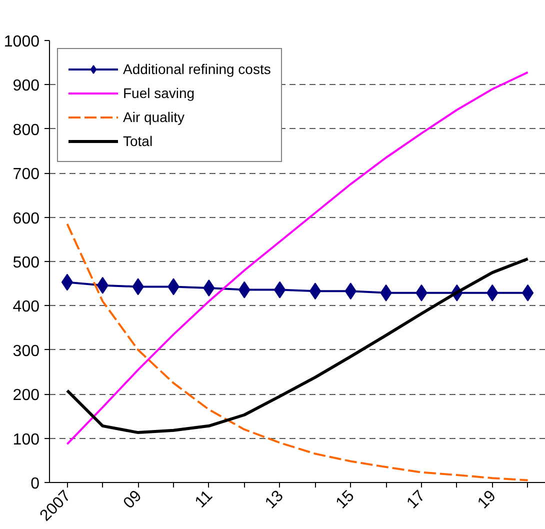  I want to click on x-tick-label: 11, so click(204, 499).